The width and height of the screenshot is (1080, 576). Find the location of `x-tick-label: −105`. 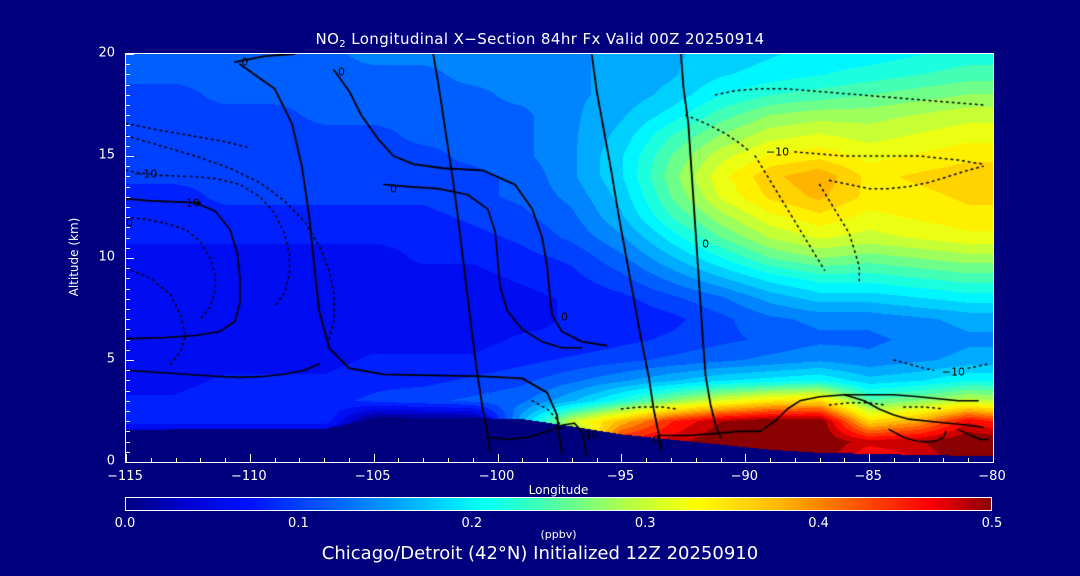

x-tick-label: −105 is located at coordinates (372, 476).